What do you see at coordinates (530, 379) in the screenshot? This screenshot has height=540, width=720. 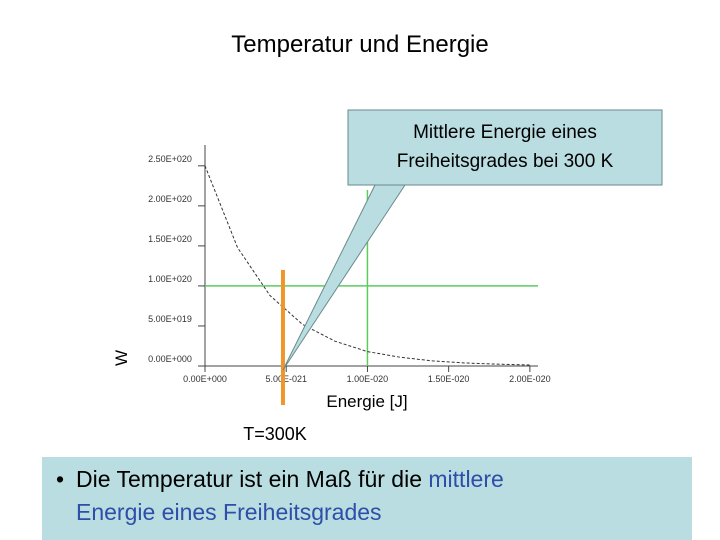 I see `x-tick-label: 2.00E-020` at bounding box center [530, 379].